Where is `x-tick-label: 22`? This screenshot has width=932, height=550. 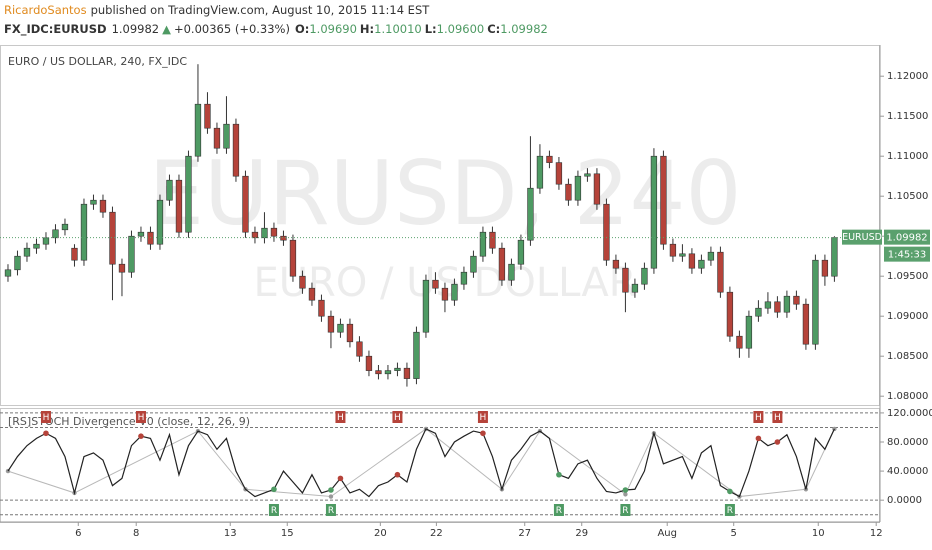
x-tick-label: 22 is located at coordinates (436, 533).